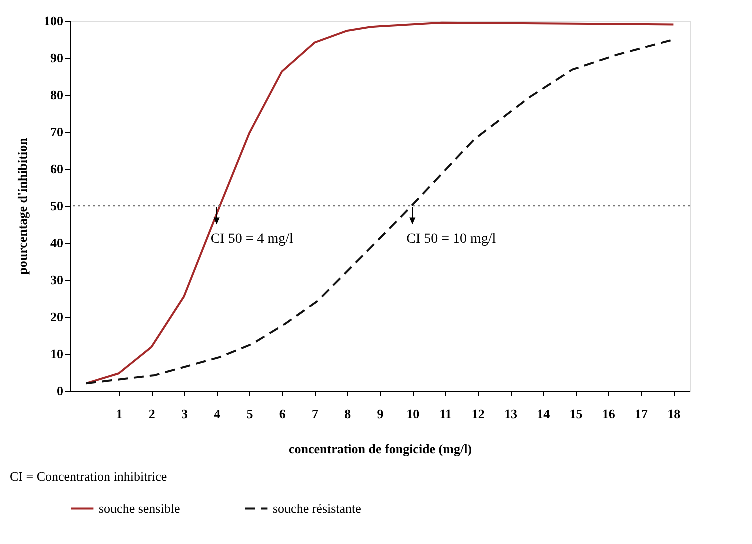  Describe the element at coordinates (609, 414) in the screenshot. I see `x-tick-label: 16` at that location.